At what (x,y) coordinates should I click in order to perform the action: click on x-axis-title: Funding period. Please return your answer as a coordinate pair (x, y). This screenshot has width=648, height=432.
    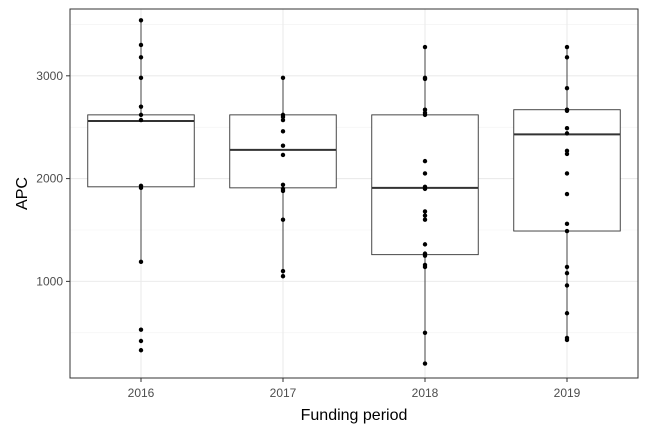
    Looking at the image, I should click on (354, 415).